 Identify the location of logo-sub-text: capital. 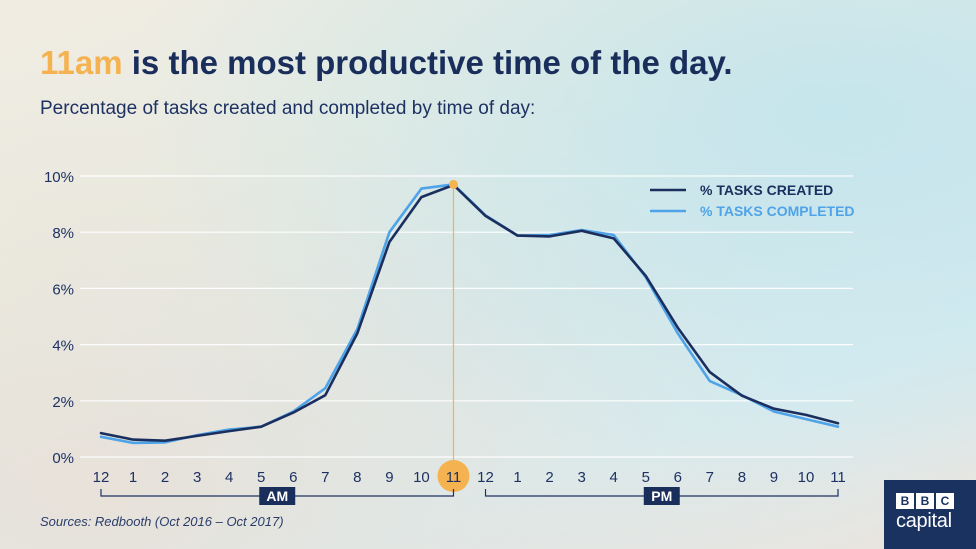
(924, 521).